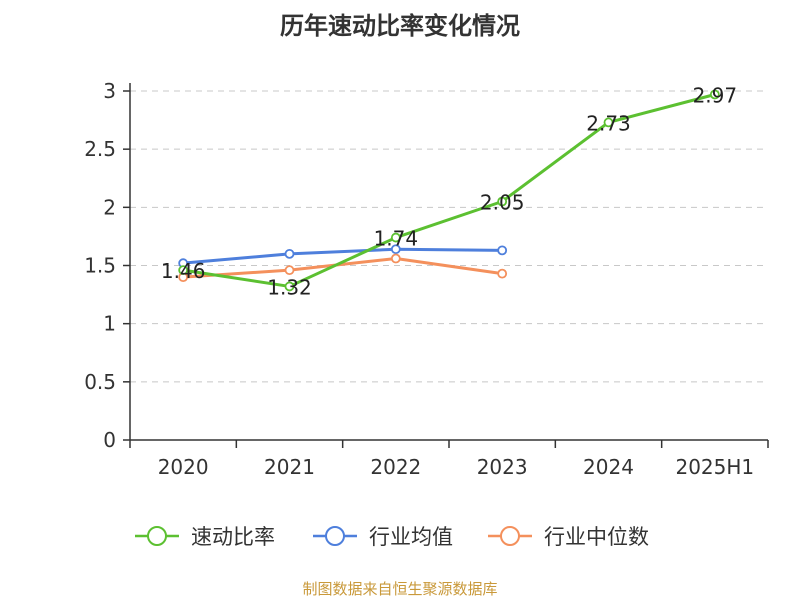 The image size is (800, 600). I want to click on x-tick-label: 2022, so click(395, 467).